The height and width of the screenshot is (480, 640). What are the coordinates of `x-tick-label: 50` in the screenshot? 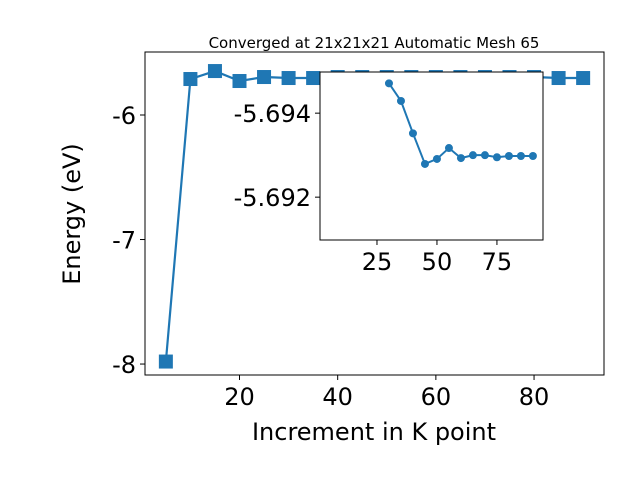 It's located at (437, 262).